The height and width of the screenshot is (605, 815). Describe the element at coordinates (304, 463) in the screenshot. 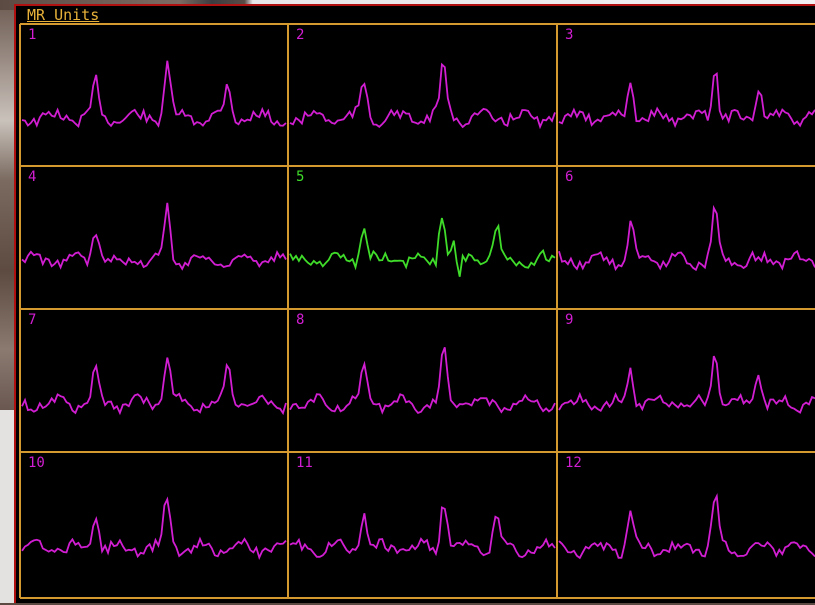

I see `panel-label: 11` at that location.